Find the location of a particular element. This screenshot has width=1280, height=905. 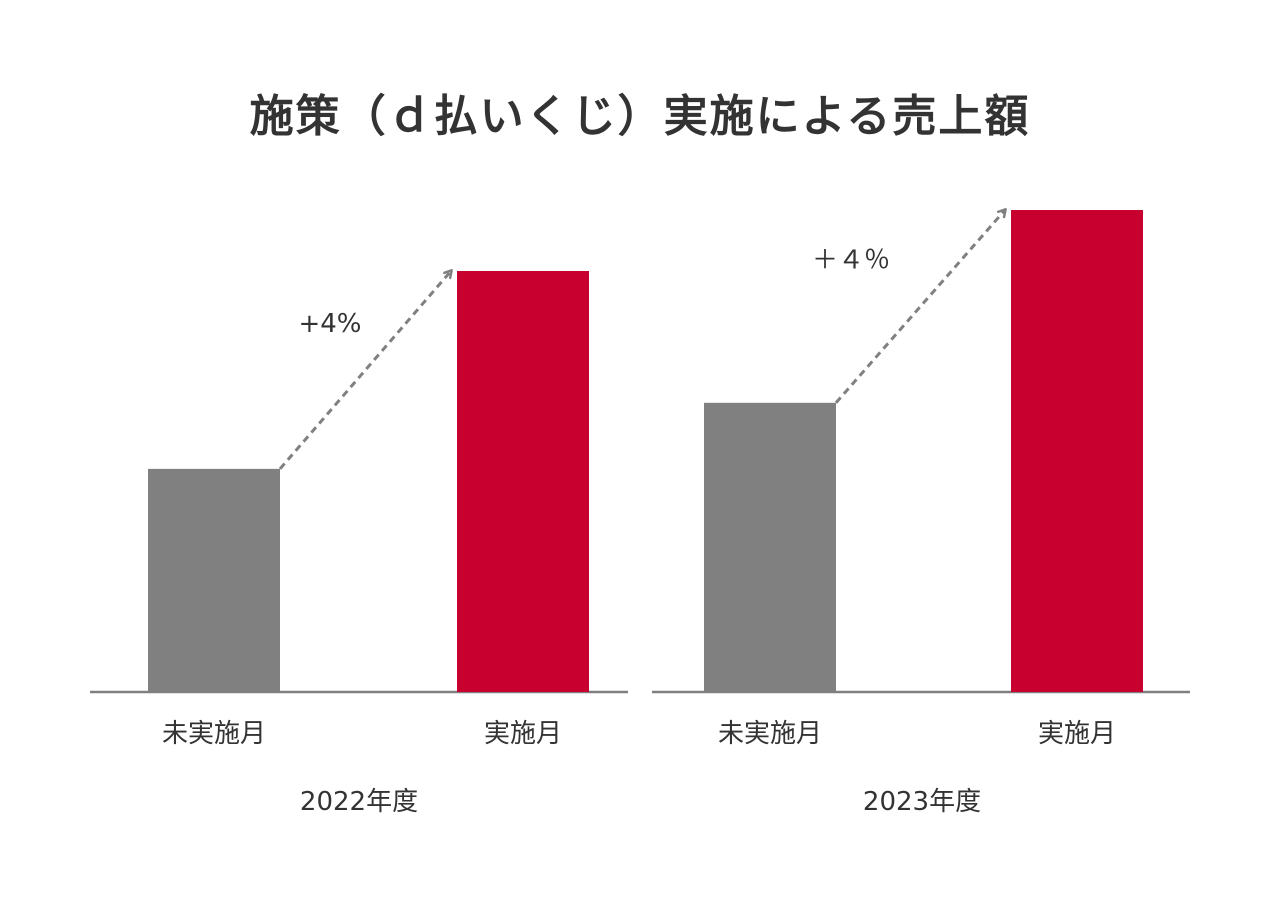

group-label: 2022年度 is located at coordinates (359, 802).